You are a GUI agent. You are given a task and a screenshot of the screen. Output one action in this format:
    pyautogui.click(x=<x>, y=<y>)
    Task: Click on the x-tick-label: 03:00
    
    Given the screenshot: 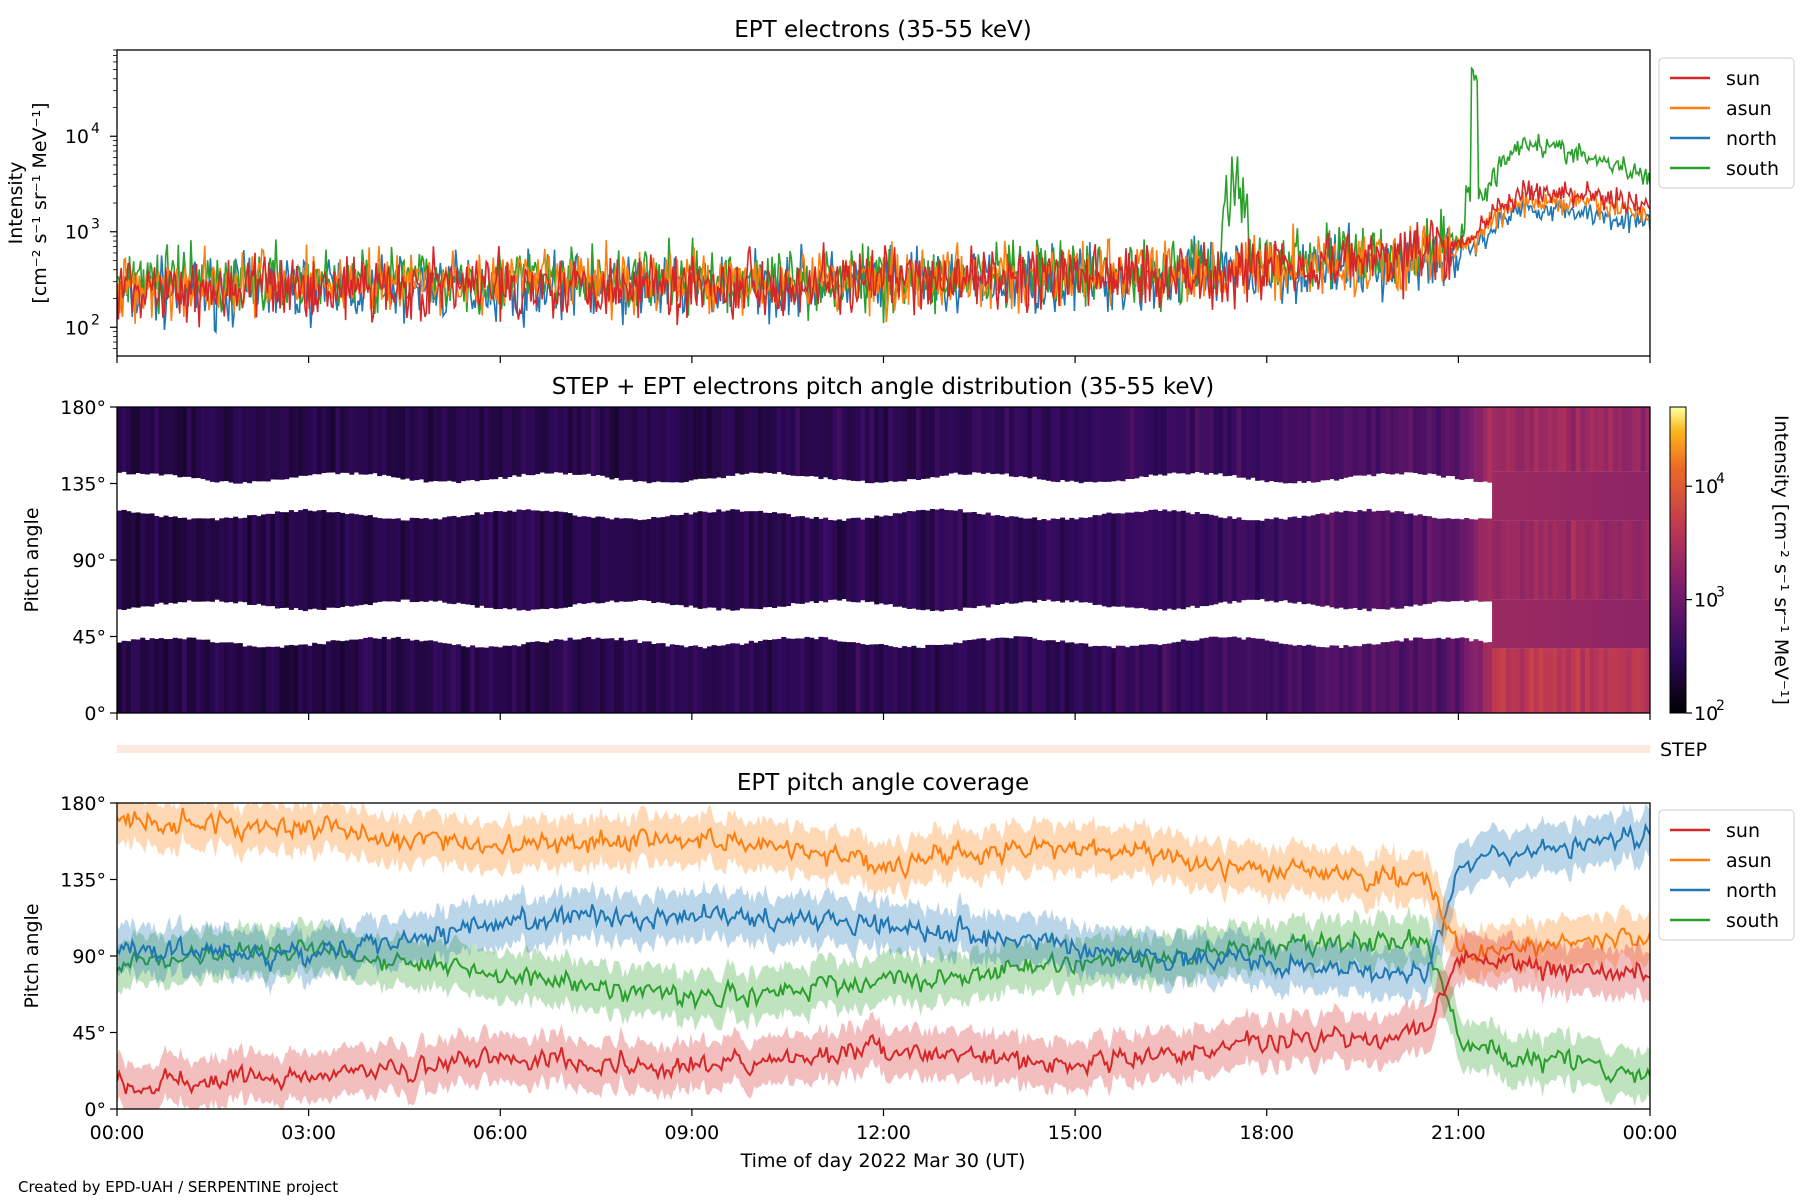 What is the action you would take?
    pyautogui.click(x=308, y=1133)
    